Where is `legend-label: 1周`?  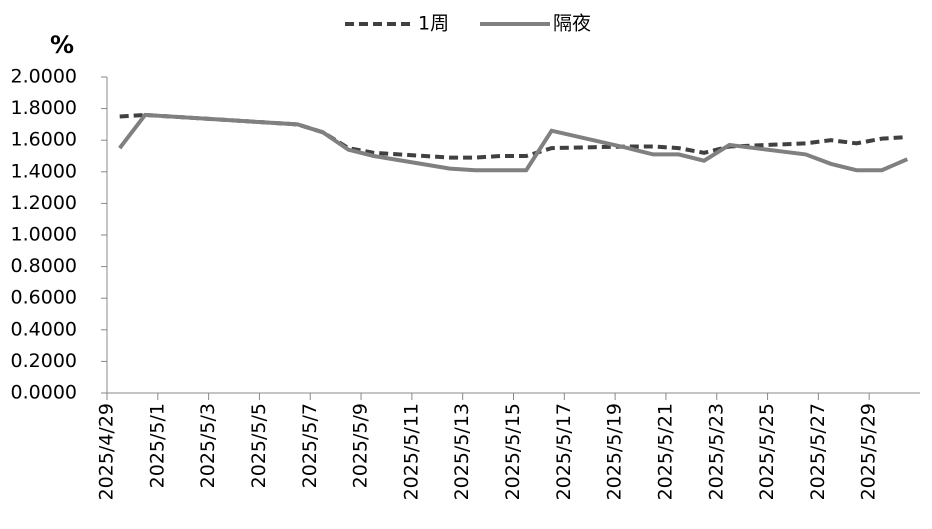
legend-label: 1周 is located at coordinates (433, 24).